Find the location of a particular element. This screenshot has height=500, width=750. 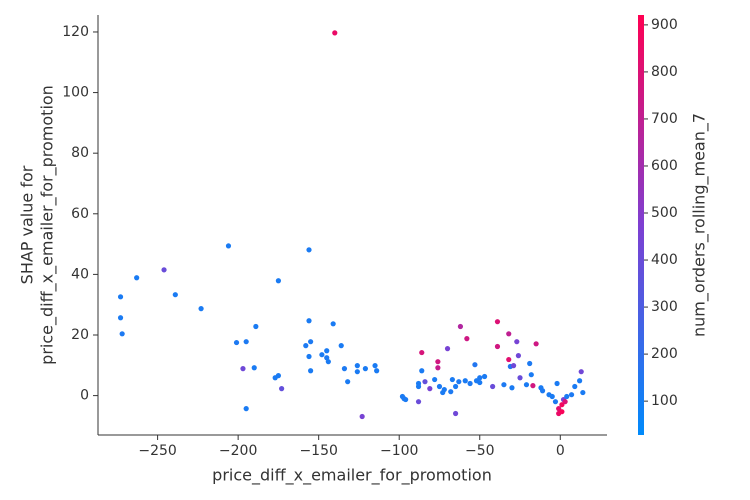

colorbar-tick-label: 900 is located at coordinates (664, 25).